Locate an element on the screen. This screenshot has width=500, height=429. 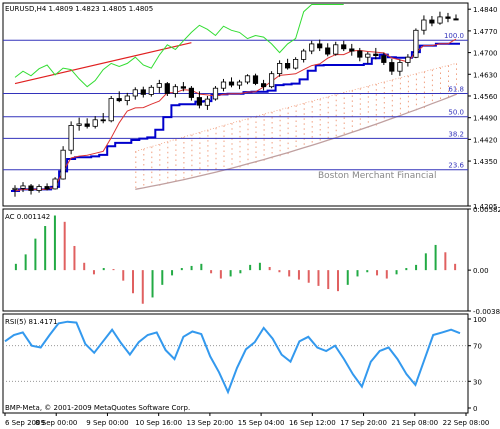
time-axis-label: 21 Sep 08:00 is located at coordinates (414, 423).